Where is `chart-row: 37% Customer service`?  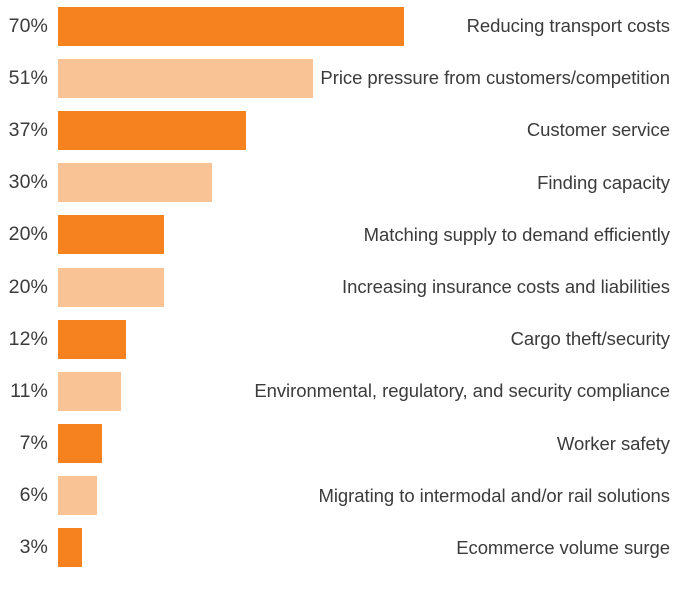 chart-row: 37% Customer service is located at coordinates (344, 130).